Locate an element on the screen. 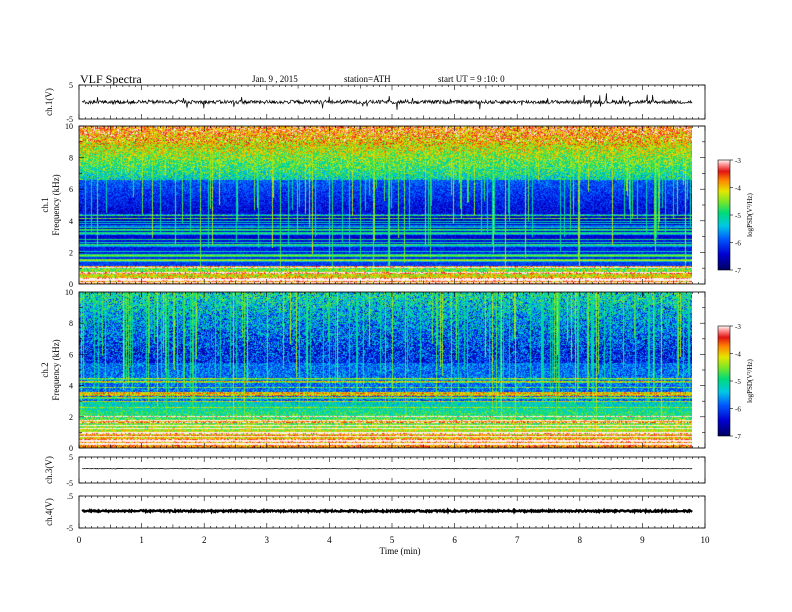 The width and height of the screenshot is (792, 612). y-tick-label-ch2-spectrogram: 2 is located at coordinates (71, 417).